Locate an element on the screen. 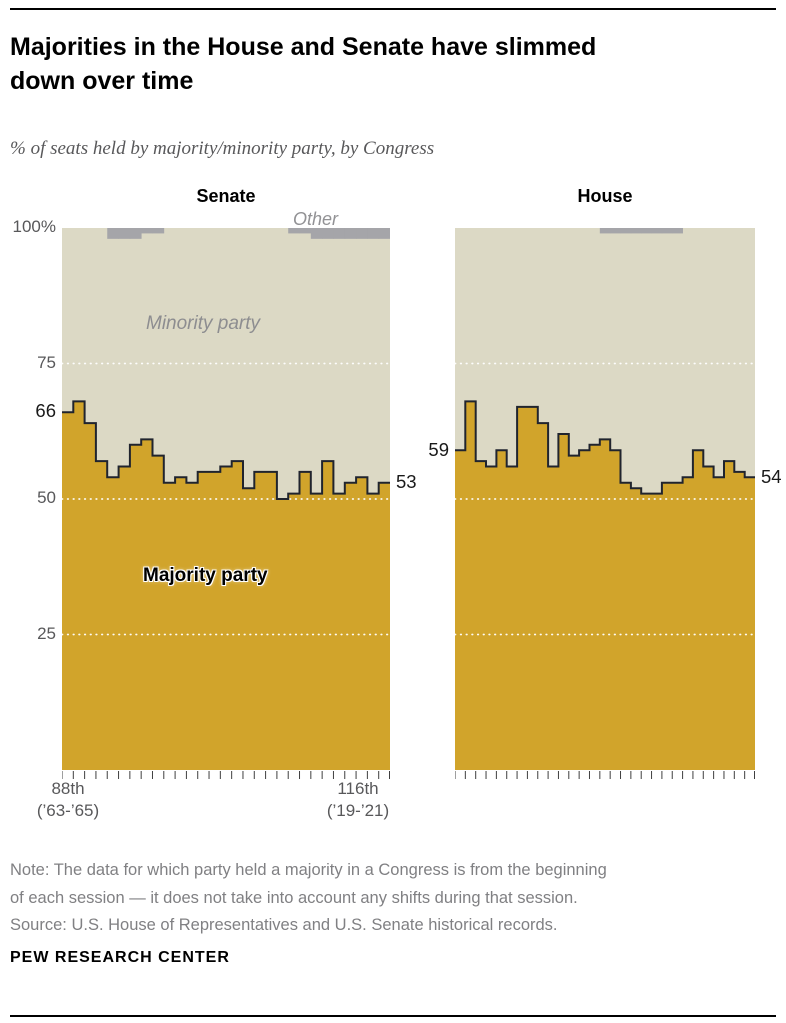 This screenshot has height=1023, width=786. top-rule is located at coordinates (393, 9).